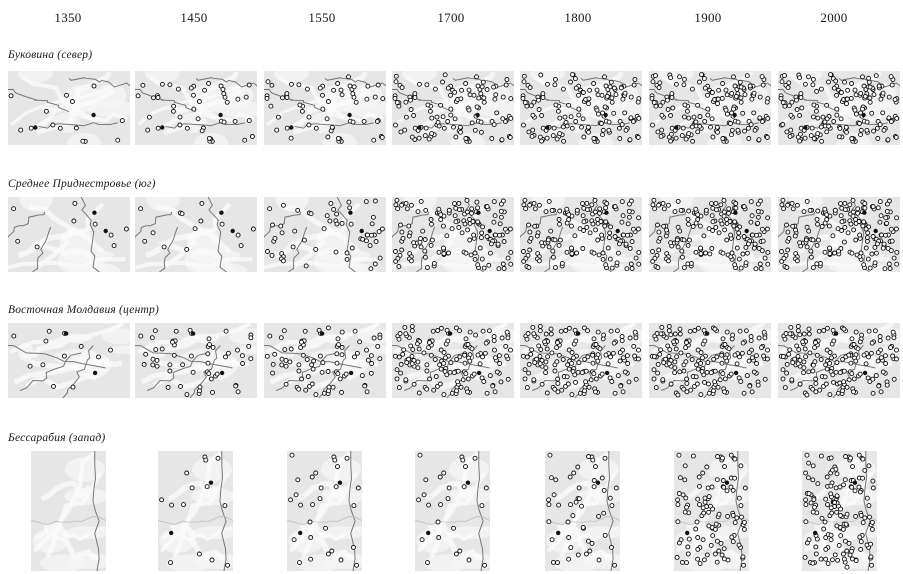 This screenshot has height=574, width=903. What do you see at coordinates (710, 360) in the screenshot?
I see `map-svg-east-moldavia-1900` at bounding box center [710, 360].